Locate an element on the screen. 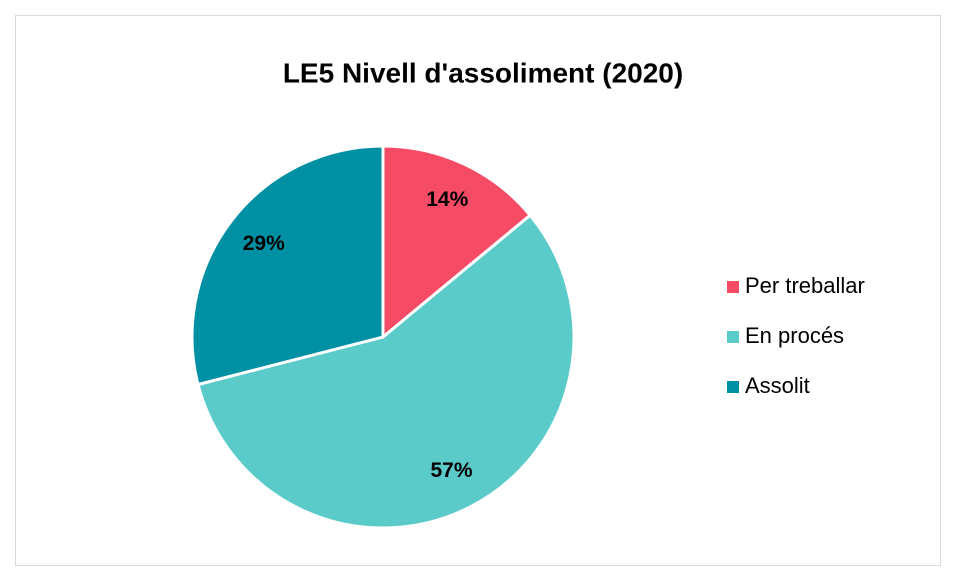 This screenshot has height=583, width=957. chart-title: LE5 Nivell d'assoliment (2020) is located at coordinates (483, 72).